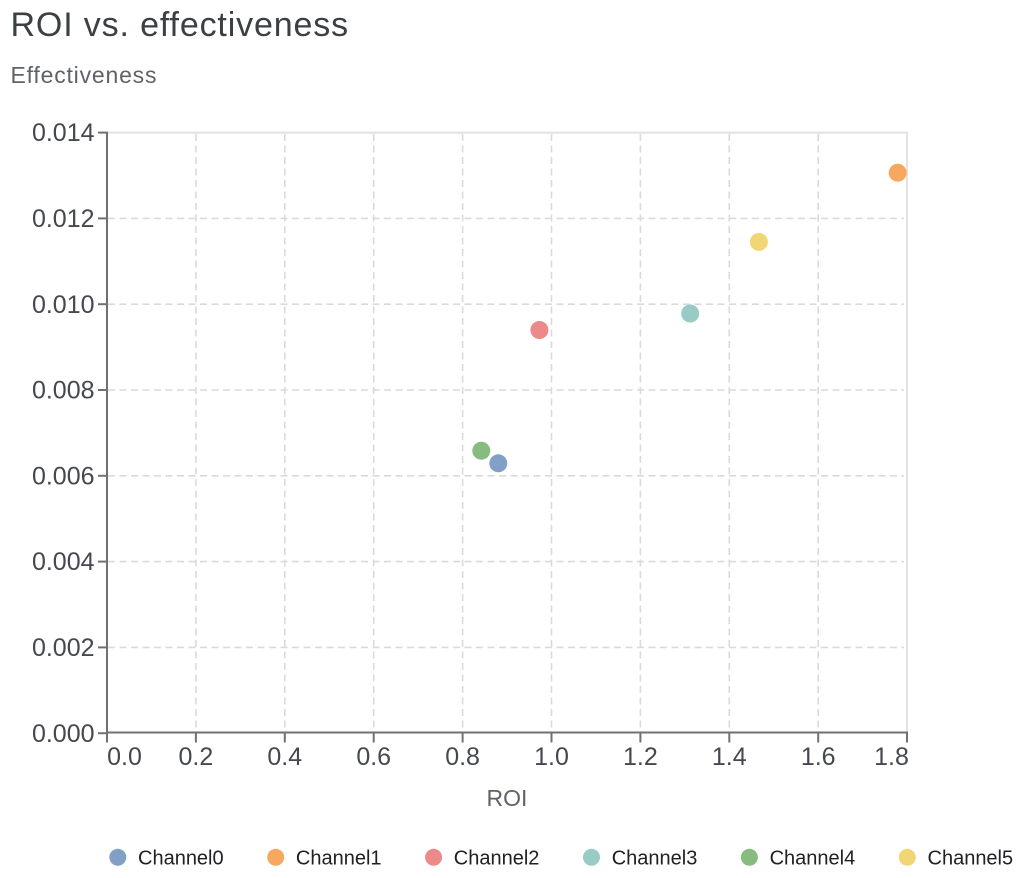 The height and width of the screenshot is (878, 1024). I want to click on svg-text: Channel5, so click(971, 859).